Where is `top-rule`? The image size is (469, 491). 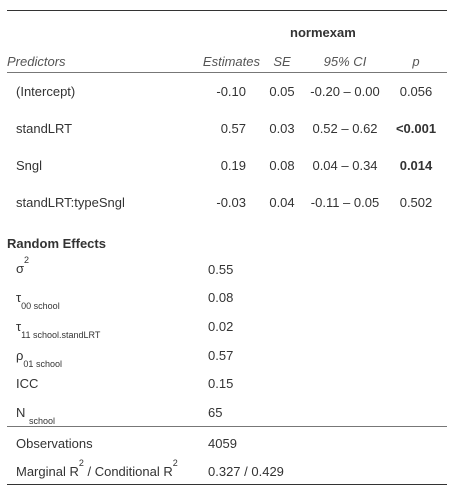
top-rule is located at coordinates (227, 10).